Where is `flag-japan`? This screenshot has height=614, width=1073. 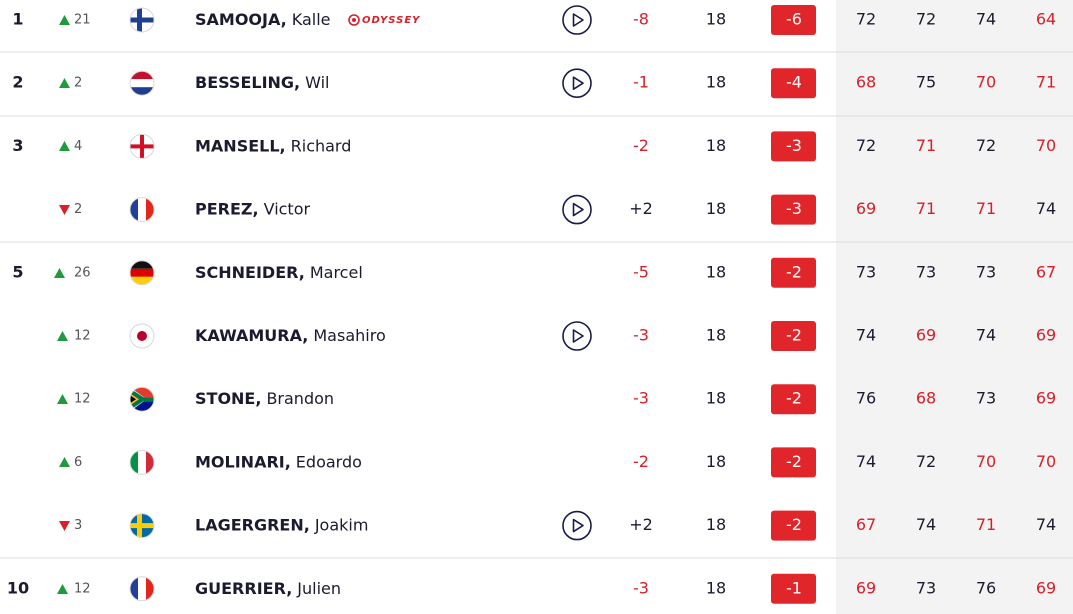 flag-japan is located at coordinates (142, 336).